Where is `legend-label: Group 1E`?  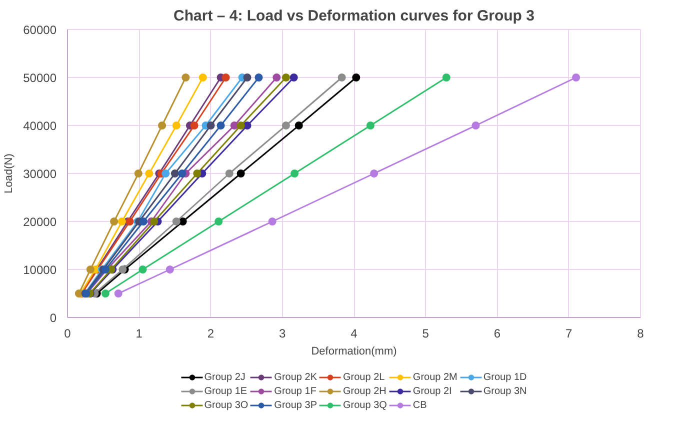 legend-label: Group 1E is located at coordinates (226, 391).